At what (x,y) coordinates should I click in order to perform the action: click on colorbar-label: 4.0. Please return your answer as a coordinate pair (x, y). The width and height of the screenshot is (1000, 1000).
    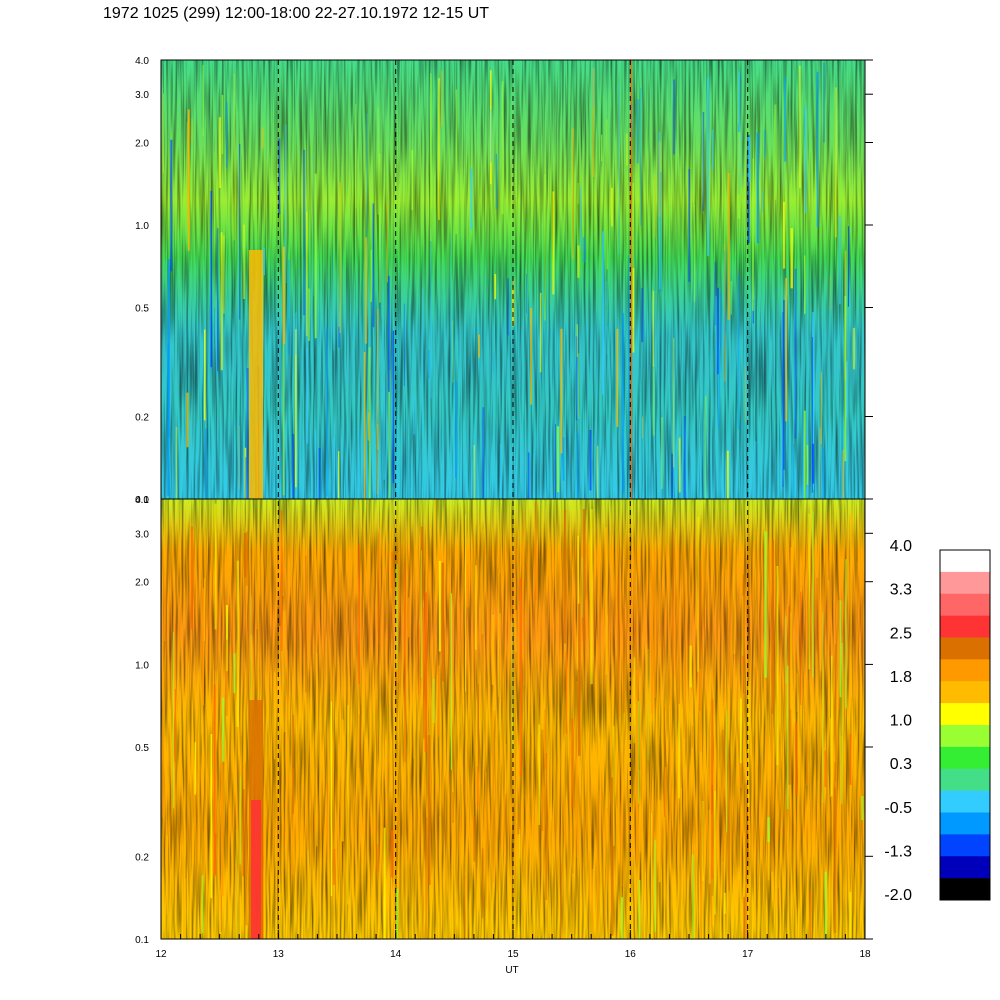
    Looking at the image, I should click on (901, 546).